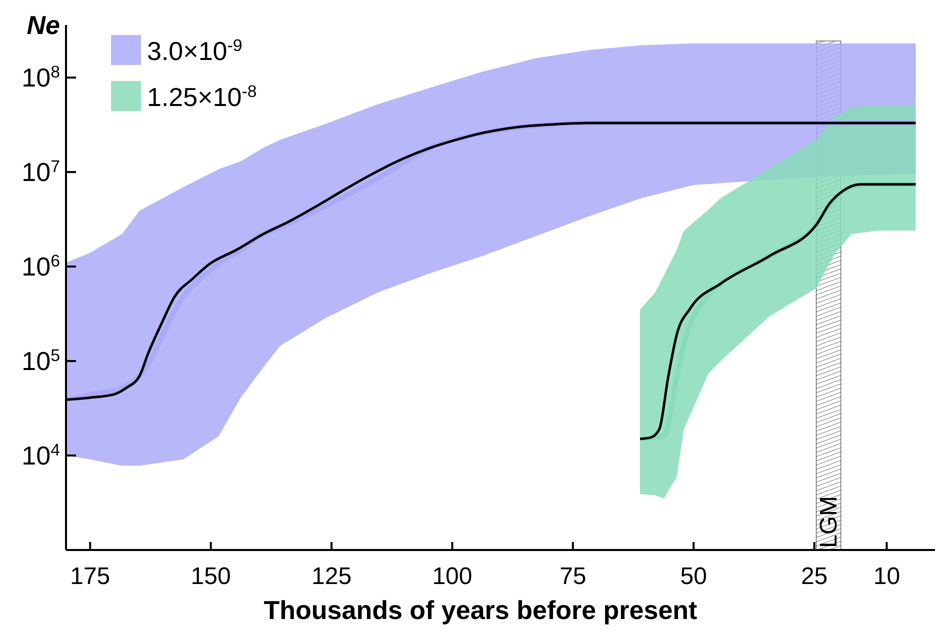 The width and height of the screenshot is (943, 631). What do you see at coordinates (90, 576) in the screenshot?
I see `x-tick-label: 175` at bounding box center [90, 576].